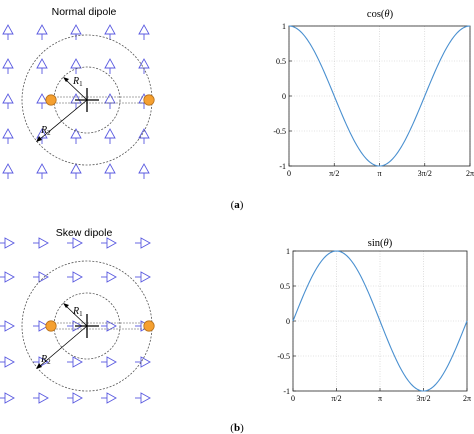 This screenshot has height=434, width=474. I want to click on dipole-bar-a, so click(100, 100).